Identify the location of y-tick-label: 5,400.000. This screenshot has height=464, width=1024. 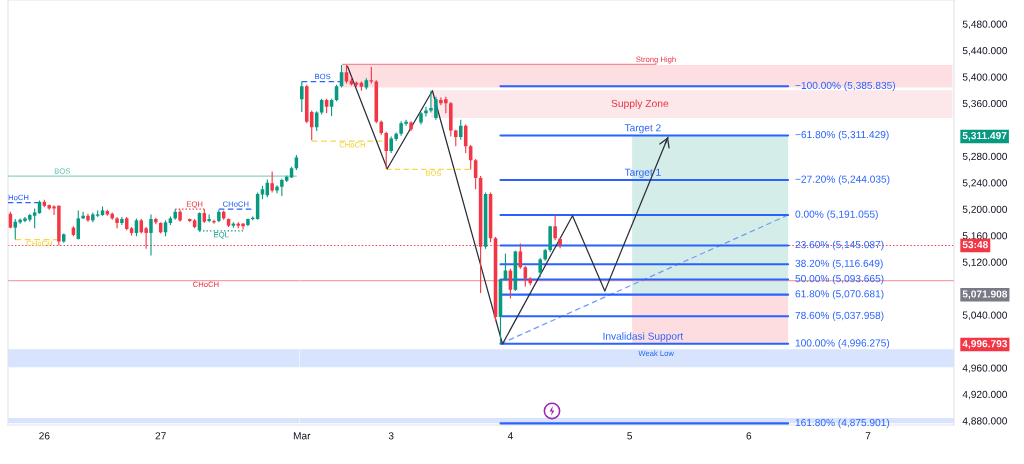
(985, 77).